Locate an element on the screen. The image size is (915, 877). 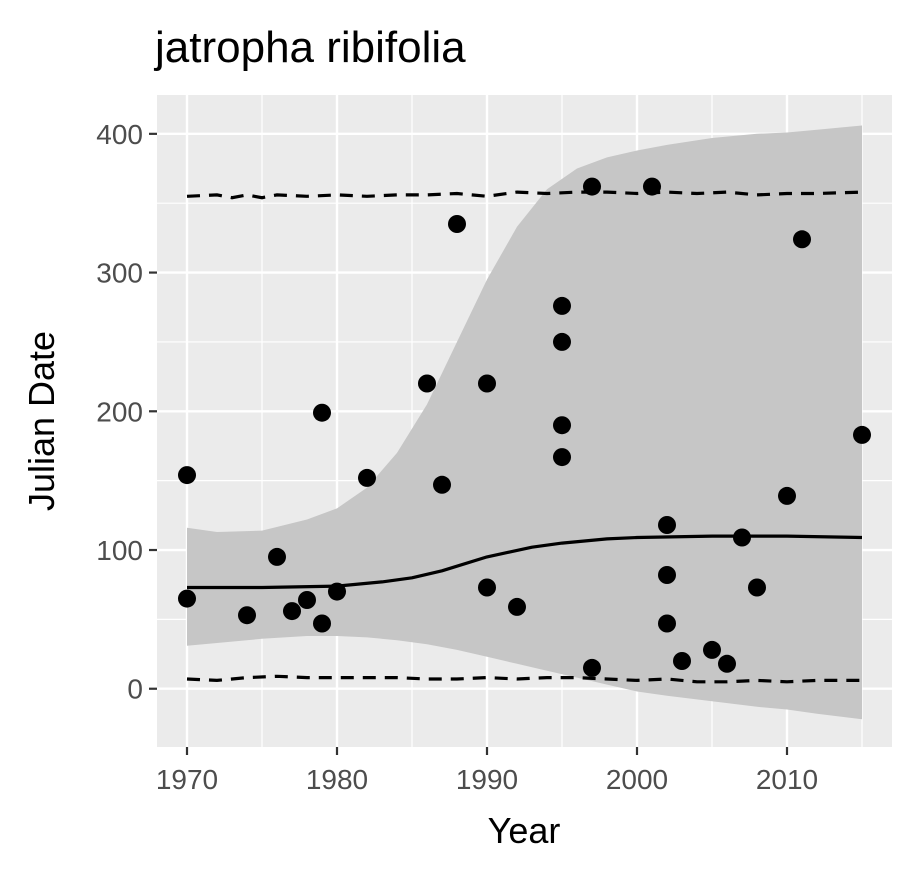
x-tick-label: 2000 is located at coordinates (637, 779).